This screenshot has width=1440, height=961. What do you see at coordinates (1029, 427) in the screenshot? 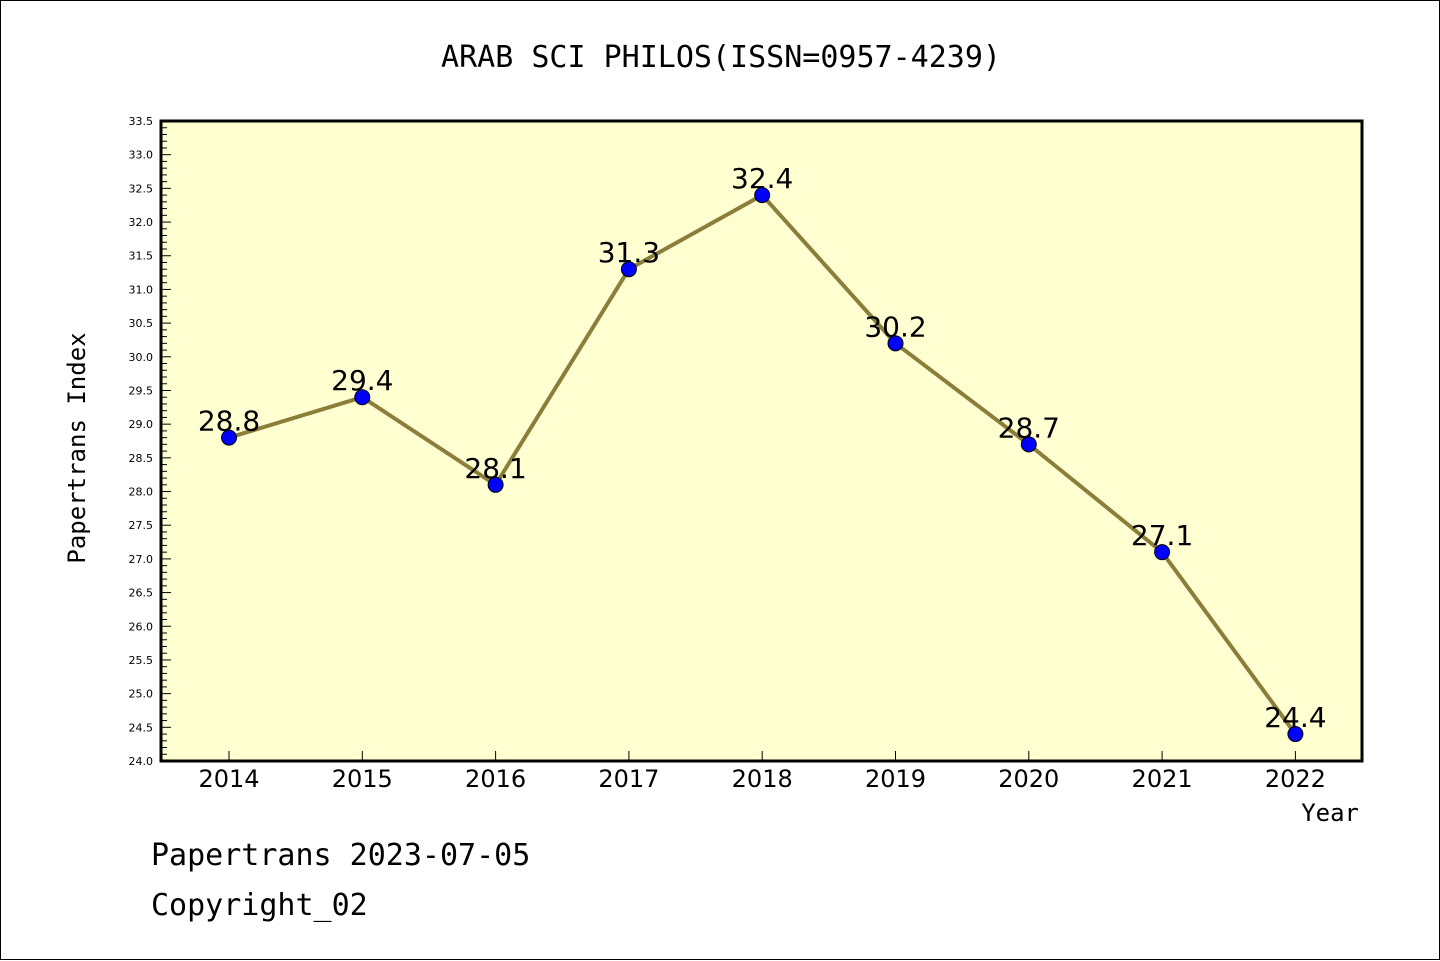
I see `data-label: 28.7` at bounding box center [1029, 427].